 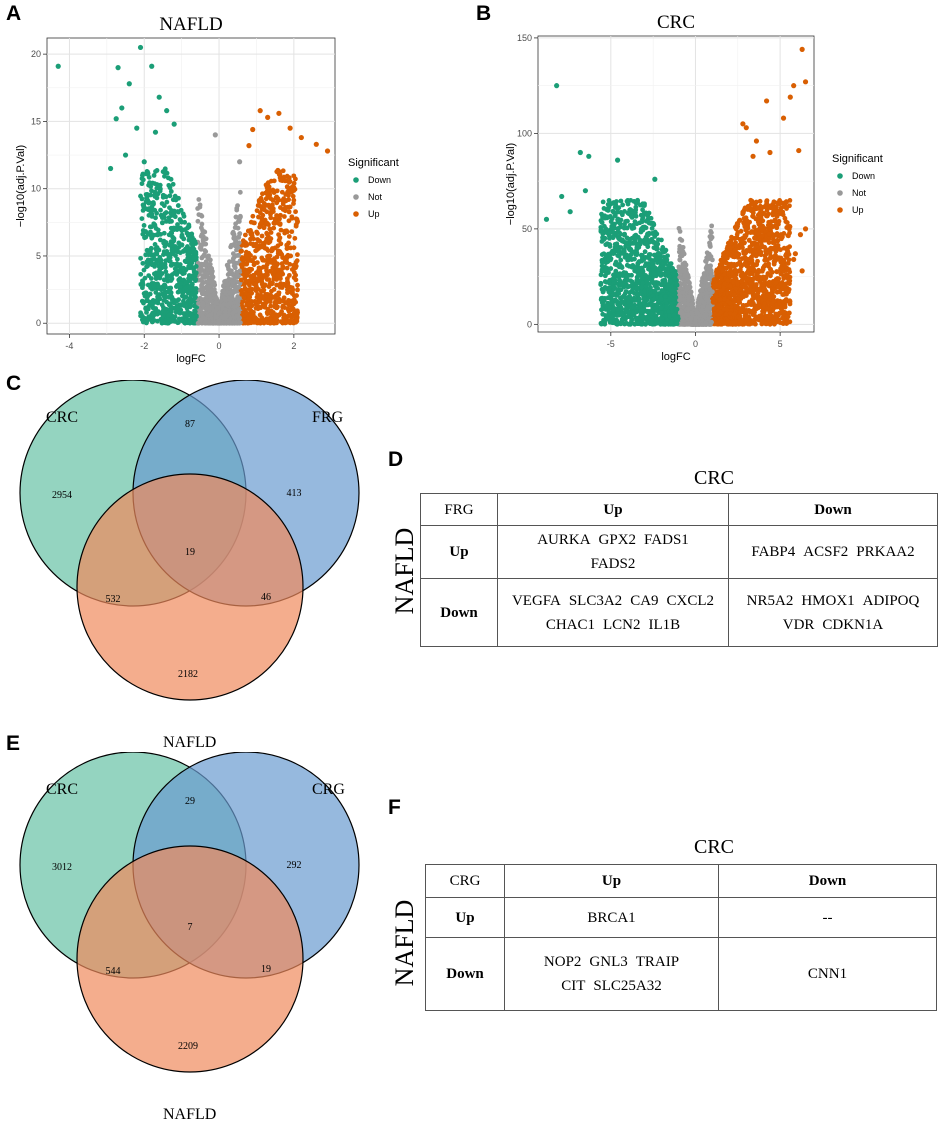 What do you see at coordinates (288, 188) in the screenshot?
I see `series-up` at bounding box center [288, 188].